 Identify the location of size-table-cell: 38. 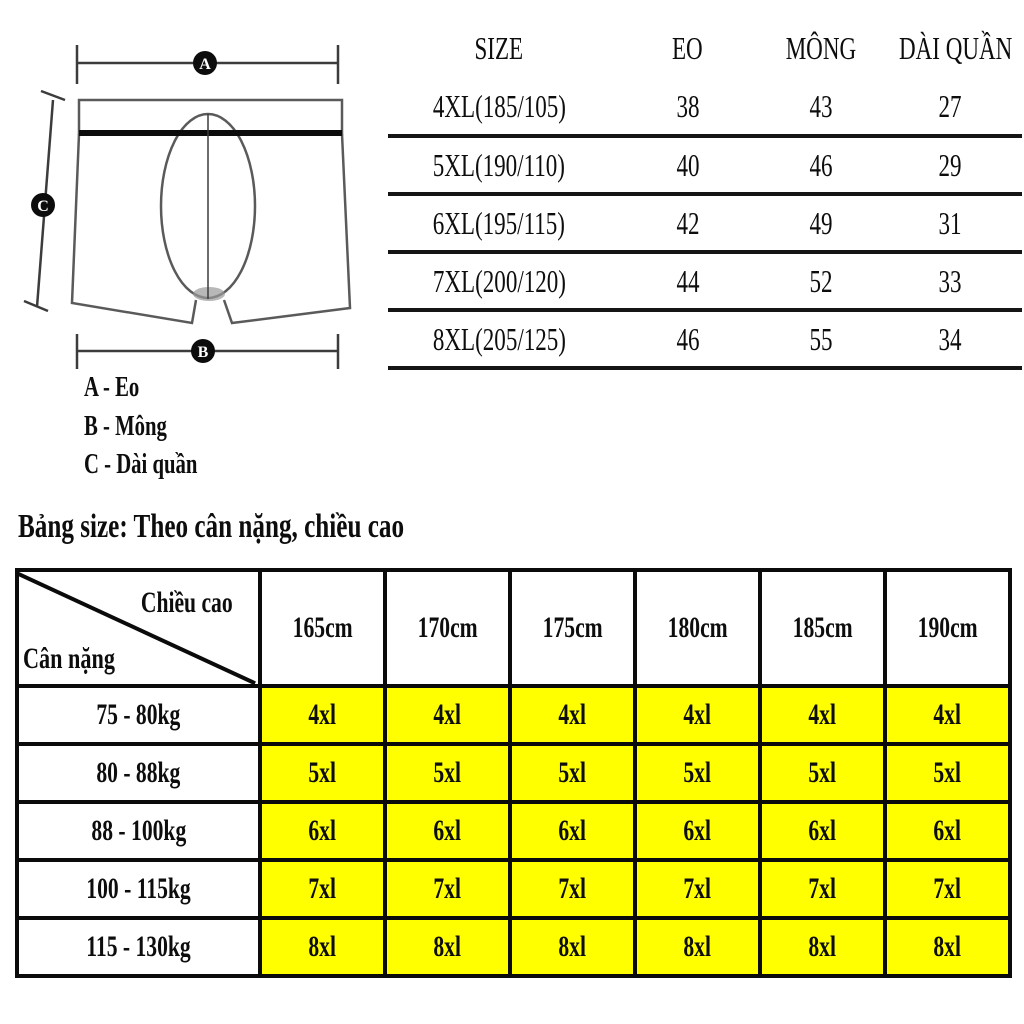
(687, 108).